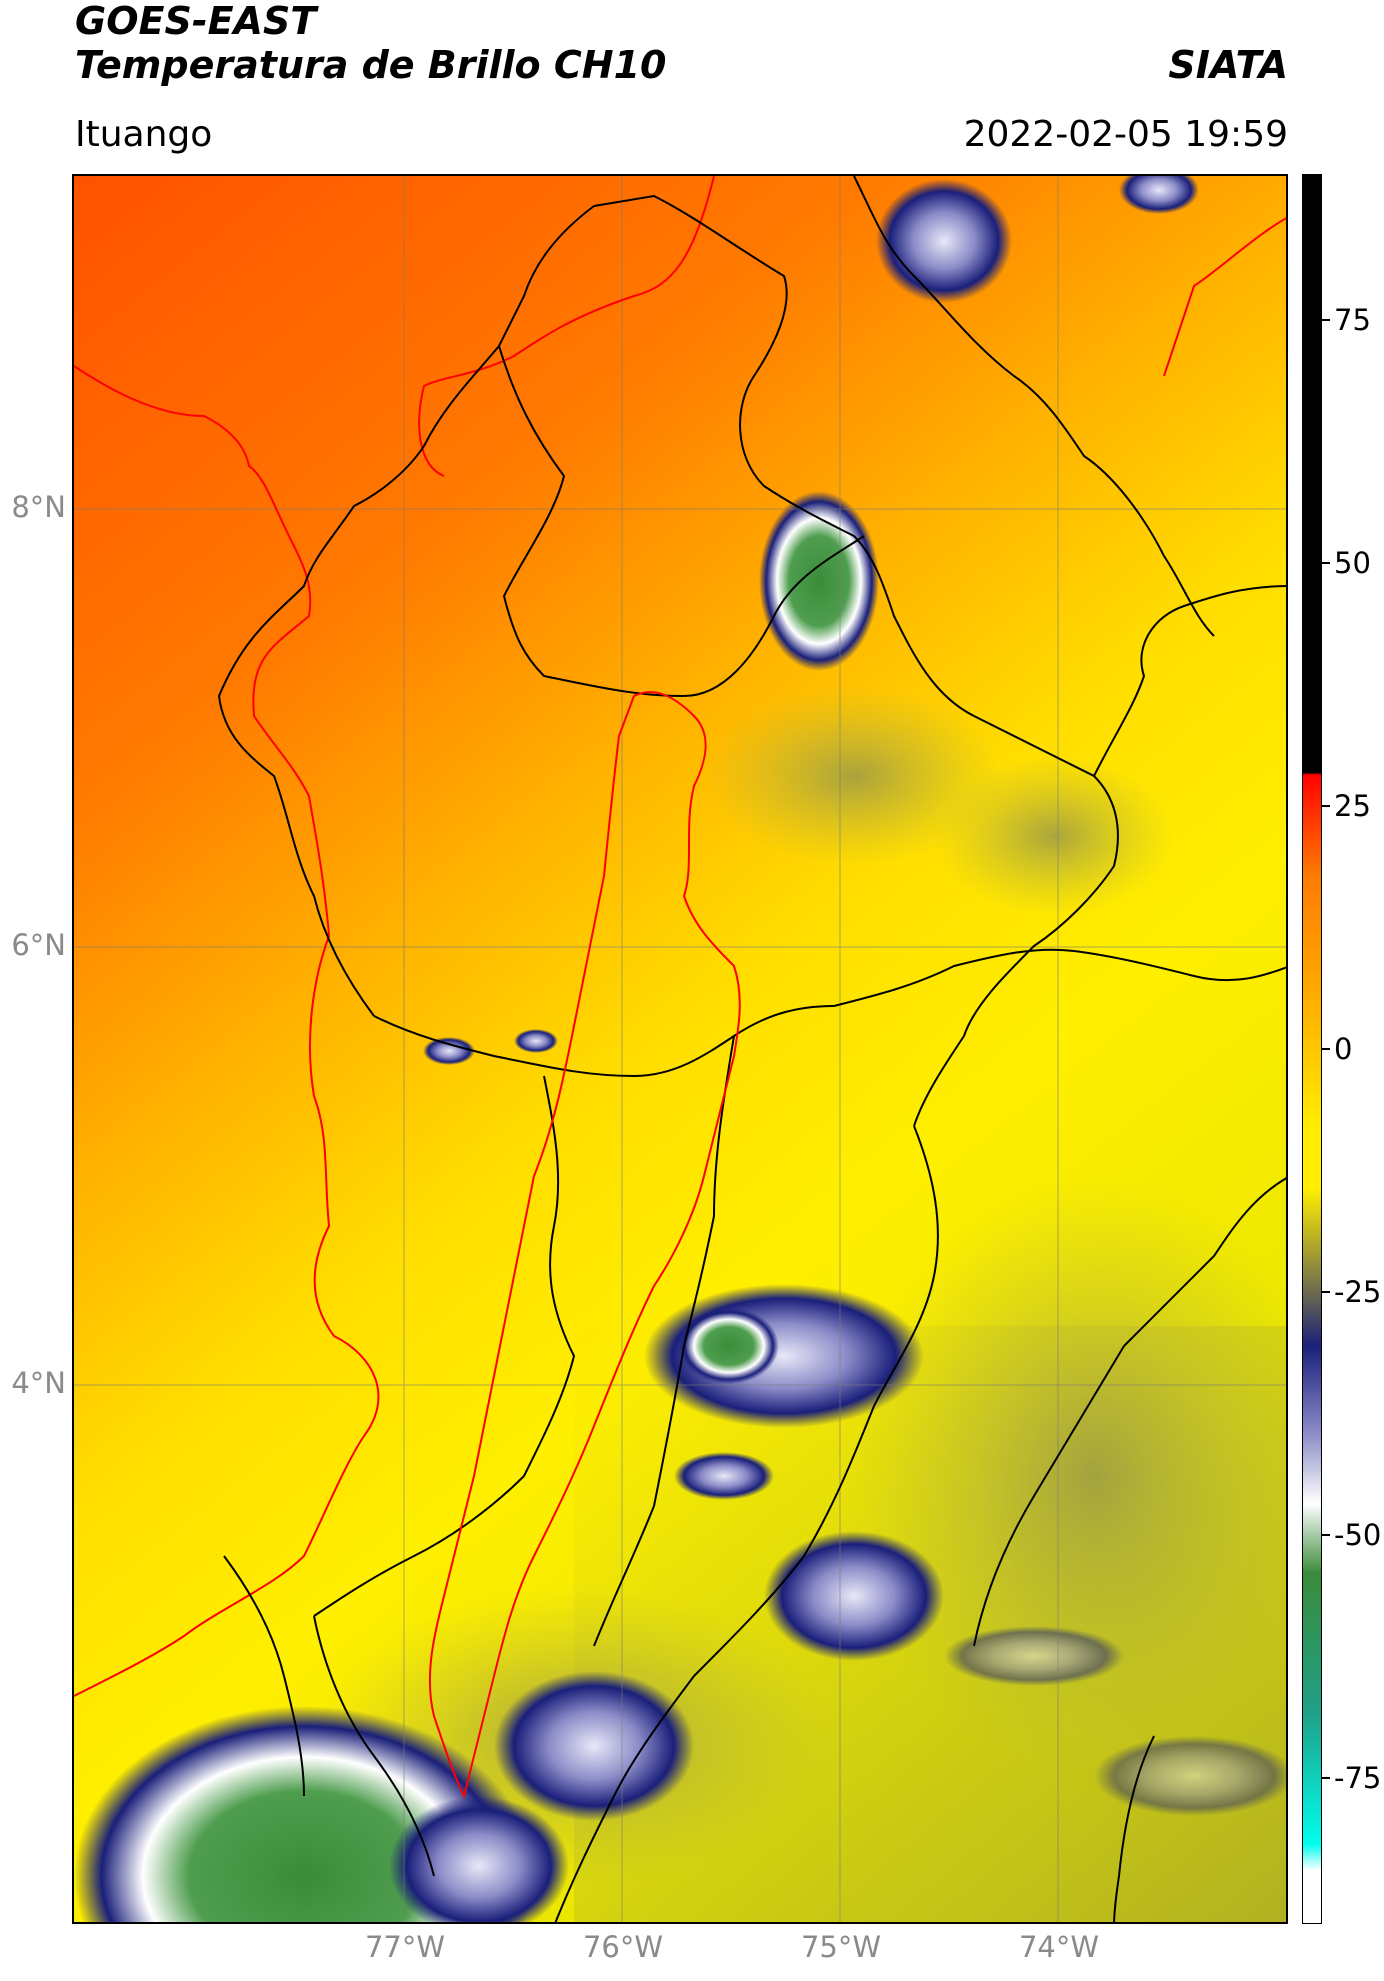 This screenshot has height=1981, width=1384. Describe the element at coordinates (371, 65) in the screenshot. I see `title-line-2: Temperatura de Brillo CH10` at that location.